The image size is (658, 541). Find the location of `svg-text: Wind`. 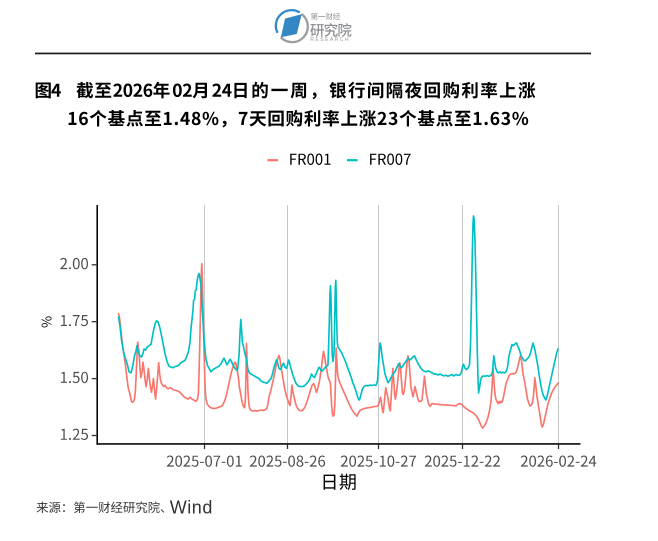

svg-text: Wind is located at coordinates (191, 507).